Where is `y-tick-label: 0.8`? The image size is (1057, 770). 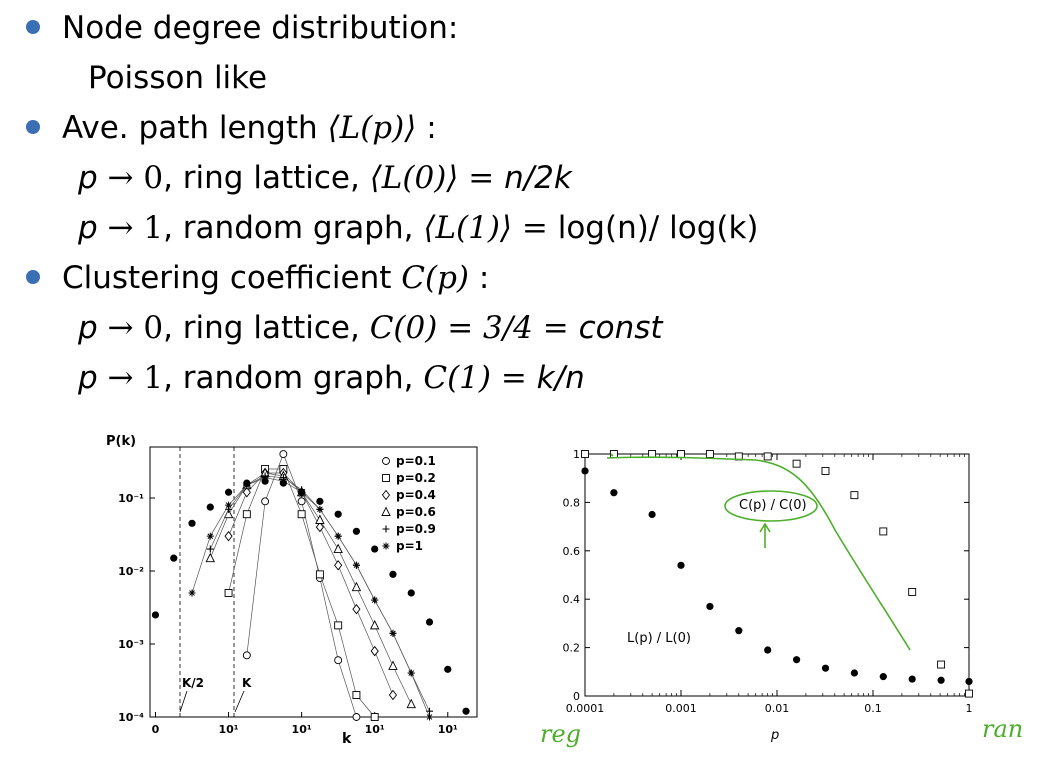
y-tick-label: 0.8 is located at coordinates (572, 502).